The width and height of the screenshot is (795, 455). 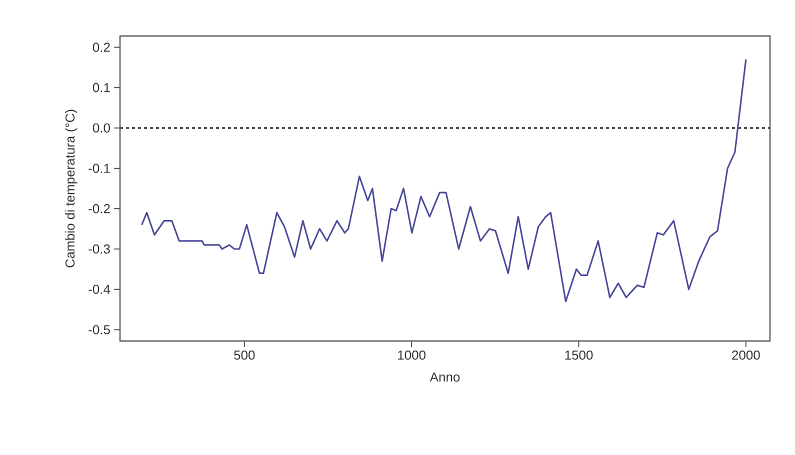 I want to click on x-tick-label: 1500, so click(x=579, y=355).